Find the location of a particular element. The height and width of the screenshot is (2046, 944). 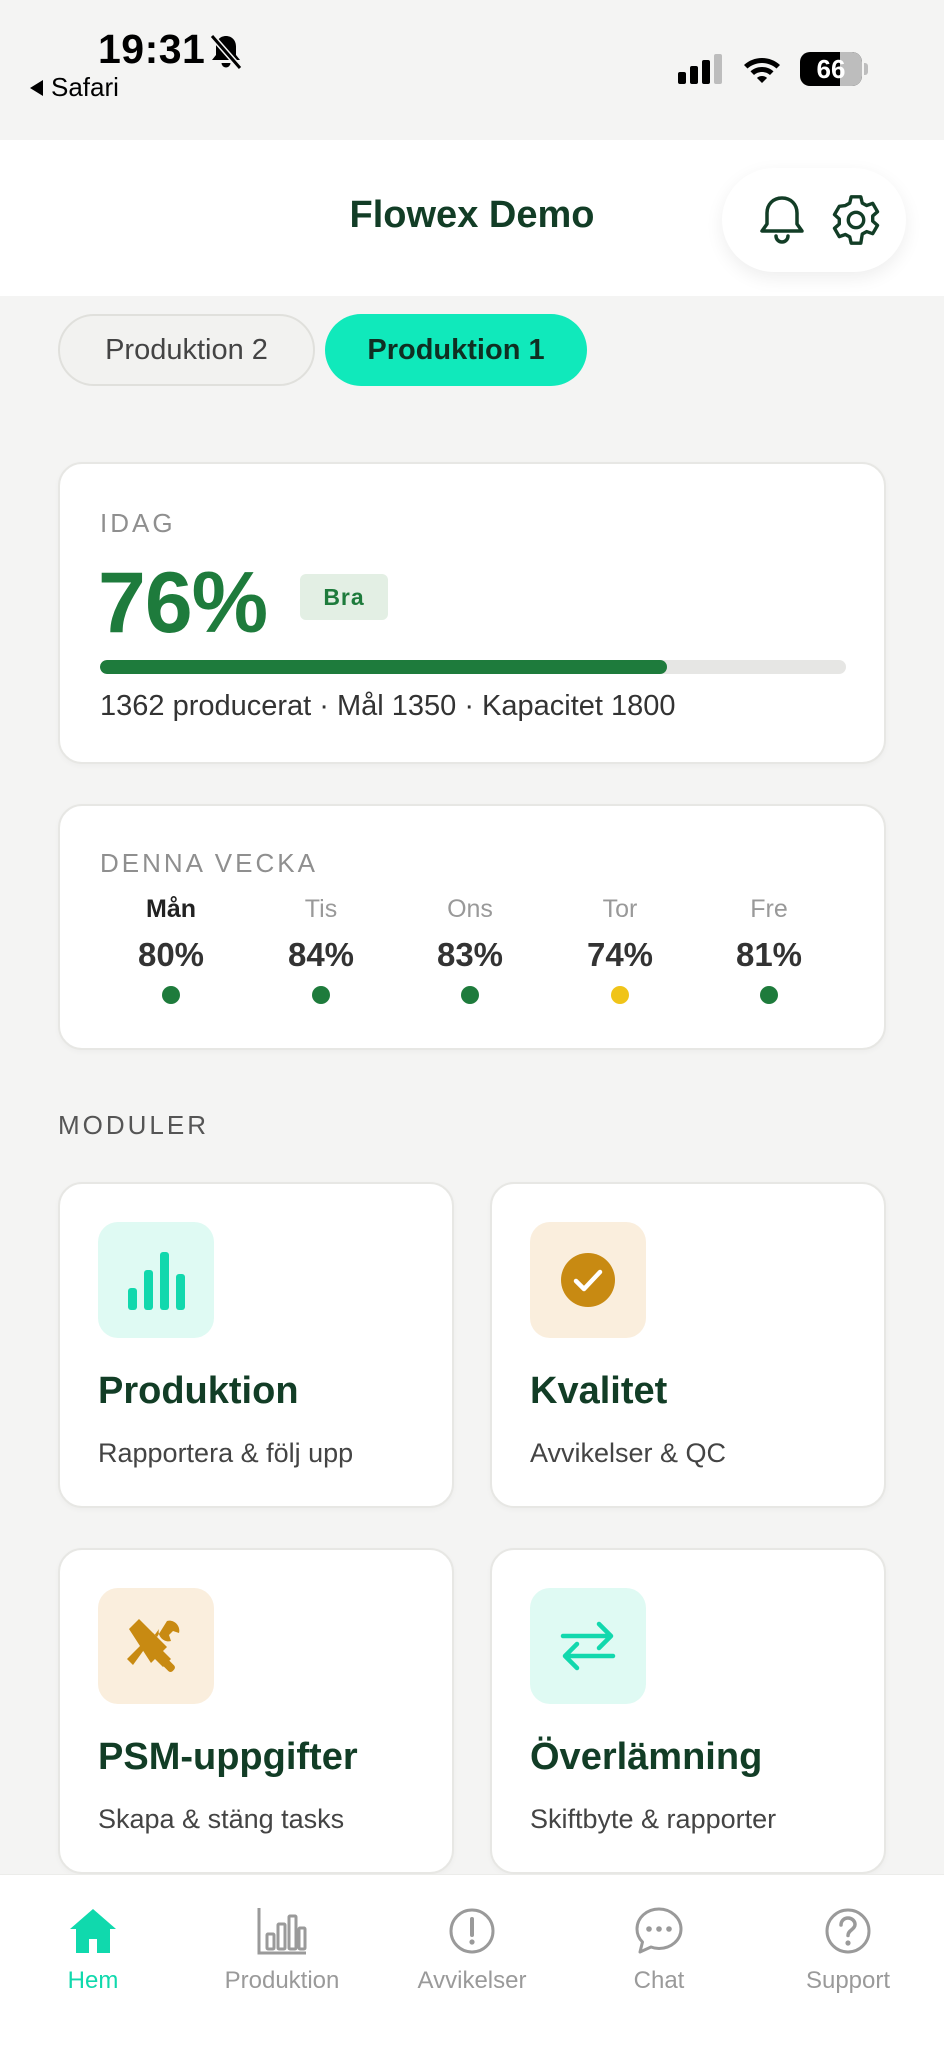

module-card-psm: PSM-uppgifter Skapa & stäng tasks is located at coordinates (256, 1711).